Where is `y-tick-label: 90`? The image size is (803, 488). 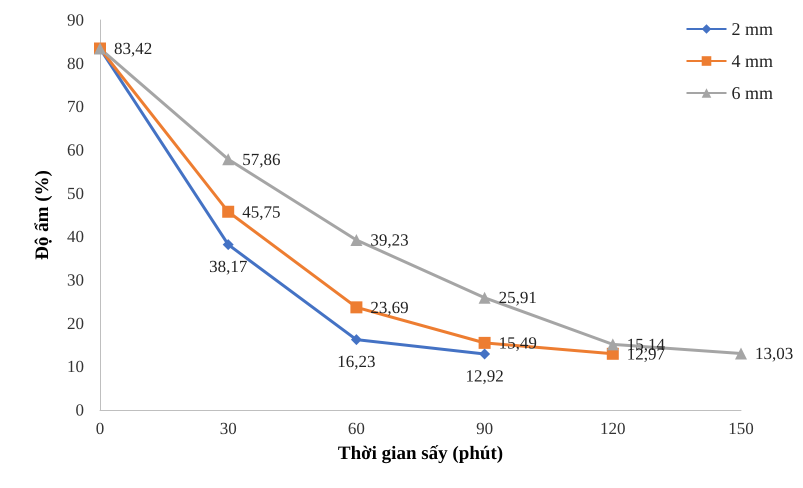 y-tick-label: 90 is located at coordinates (75, 20).